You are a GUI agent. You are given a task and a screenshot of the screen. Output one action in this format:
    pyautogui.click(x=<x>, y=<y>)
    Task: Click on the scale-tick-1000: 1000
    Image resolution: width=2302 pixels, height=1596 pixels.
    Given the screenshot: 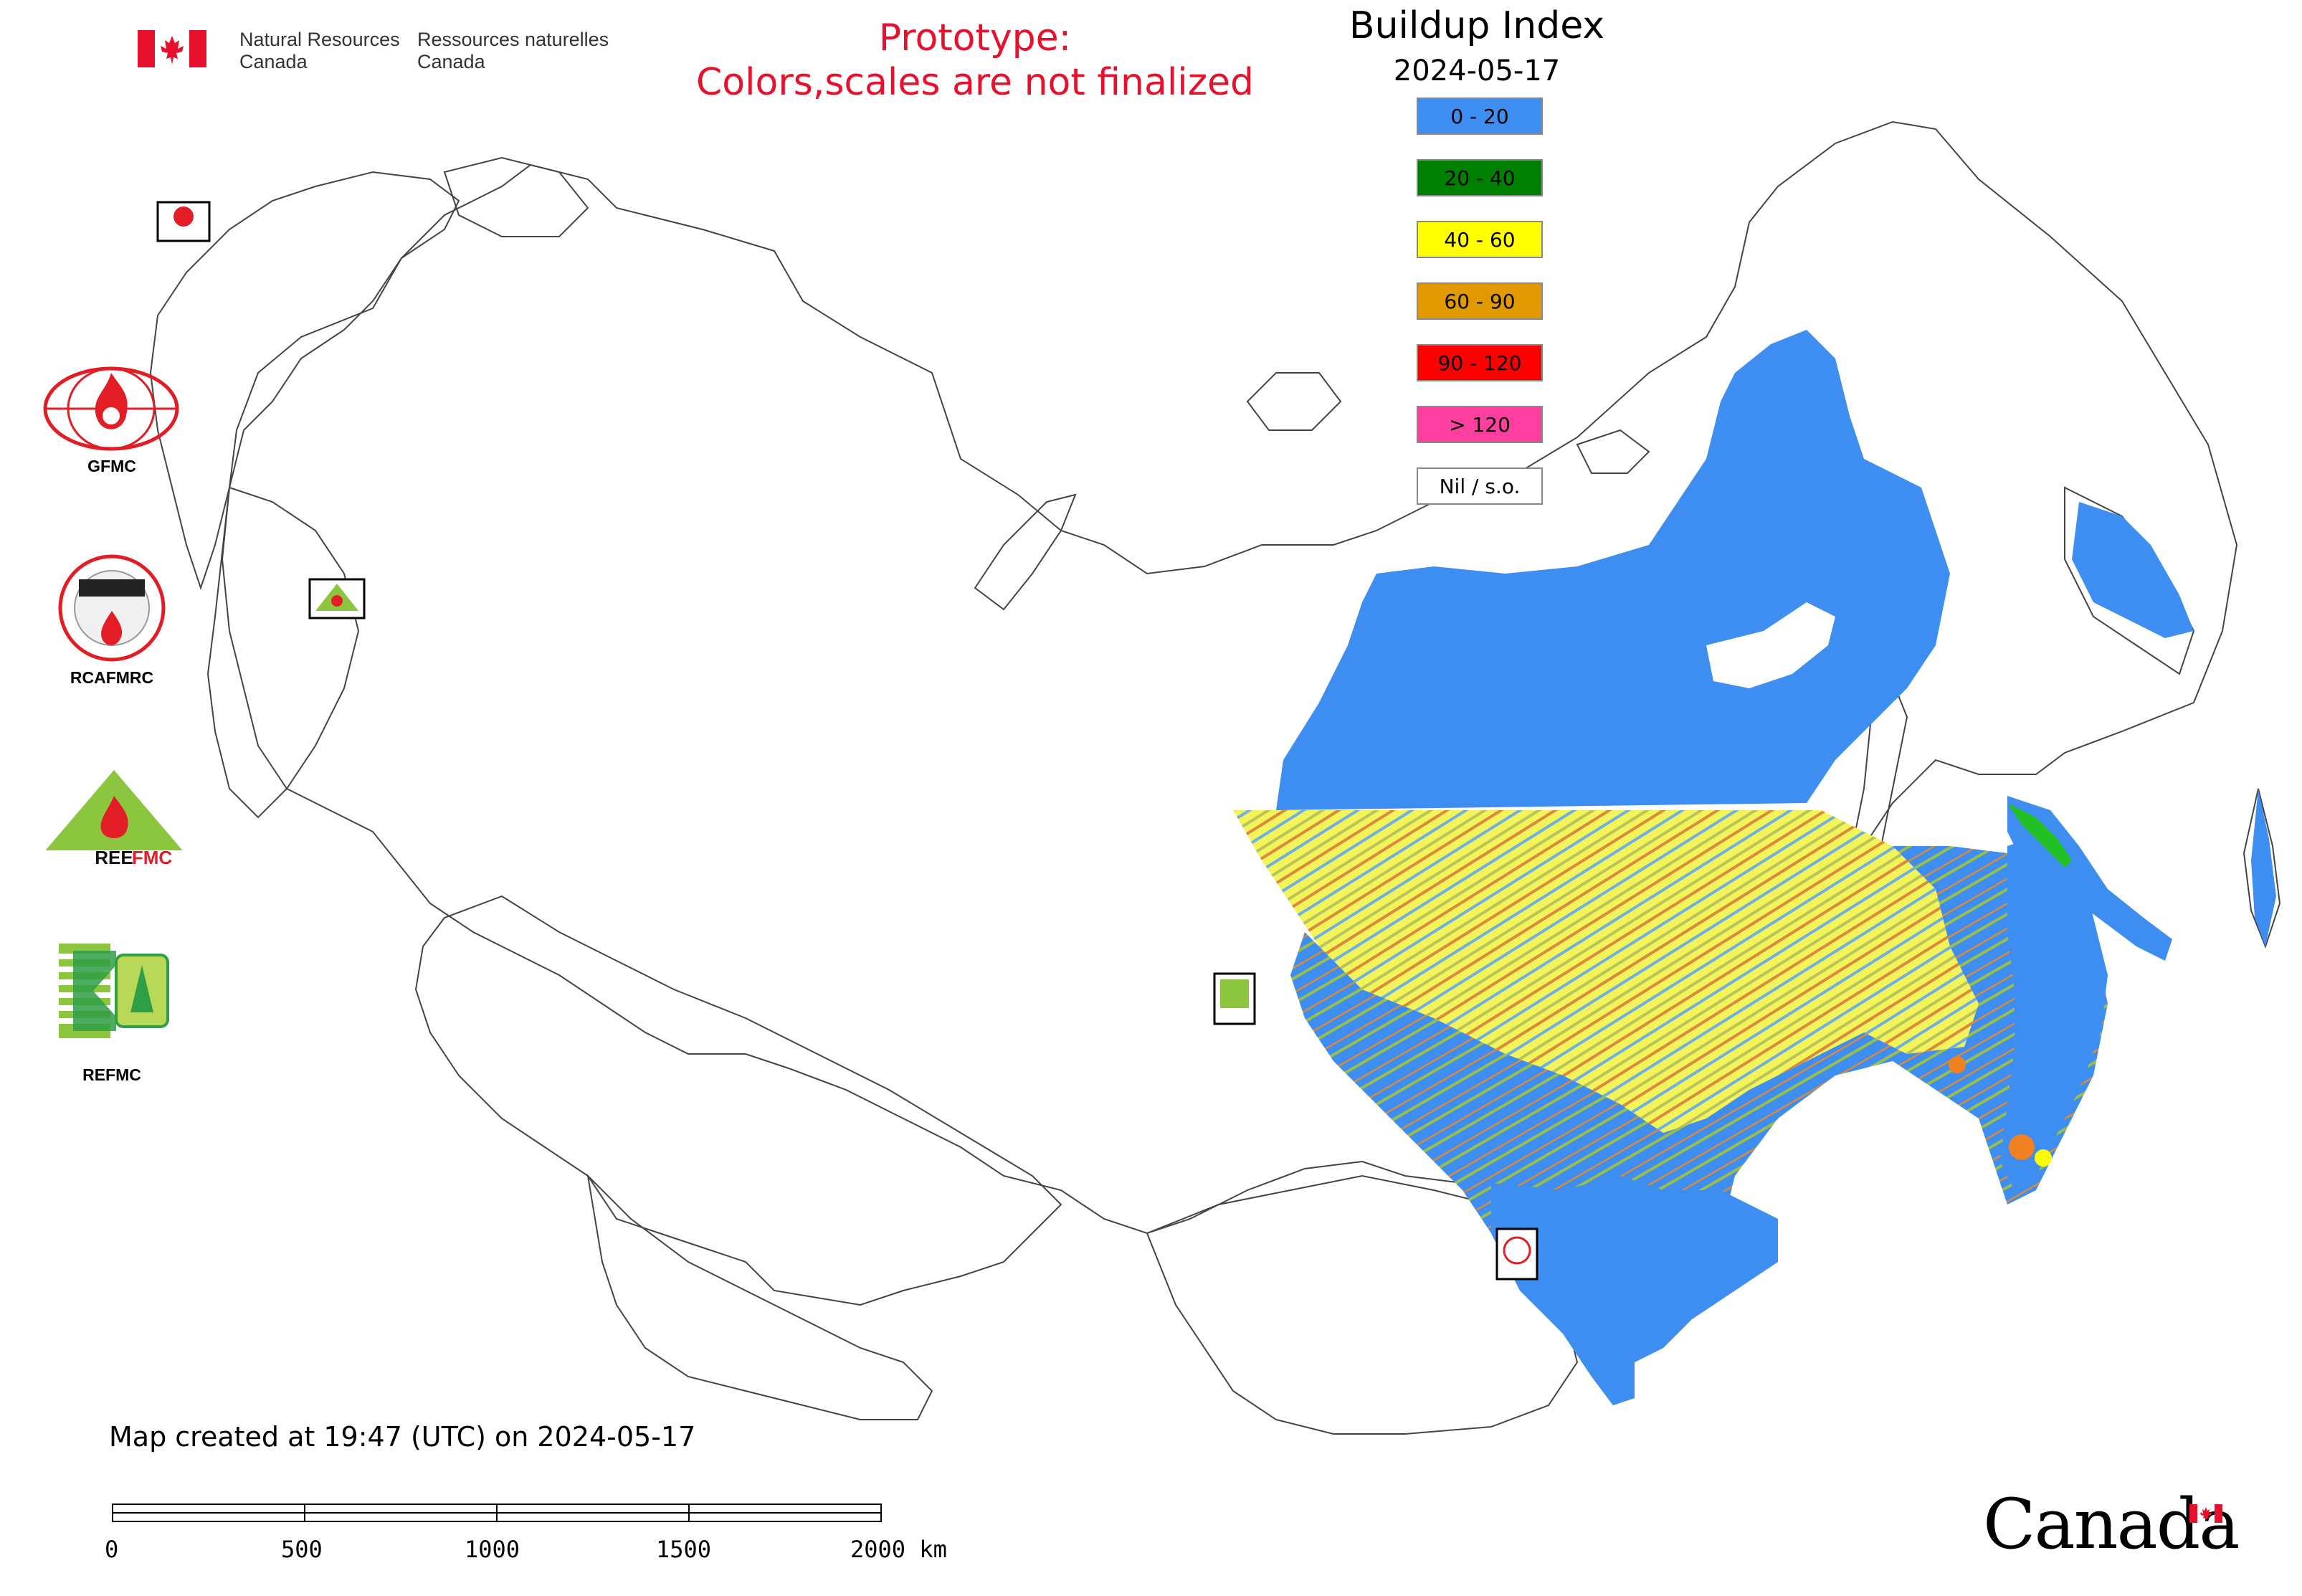 What is the action you would take?
    pyautogui.click(x=493, y=1549)
    